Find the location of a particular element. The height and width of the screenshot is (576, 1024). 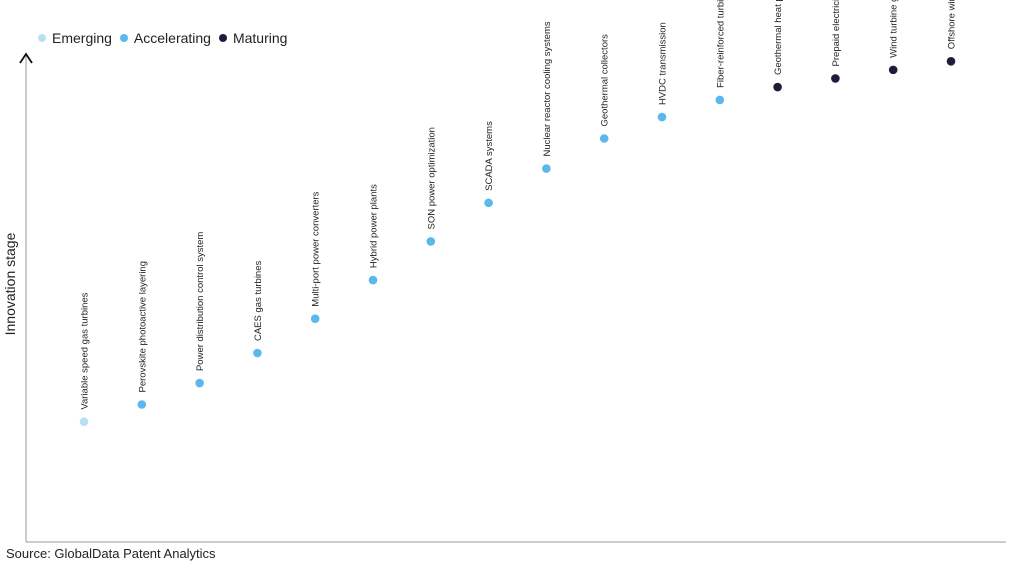

source-note: Source: GlobalData Patent Analytics is located at coordinates (111, 553).